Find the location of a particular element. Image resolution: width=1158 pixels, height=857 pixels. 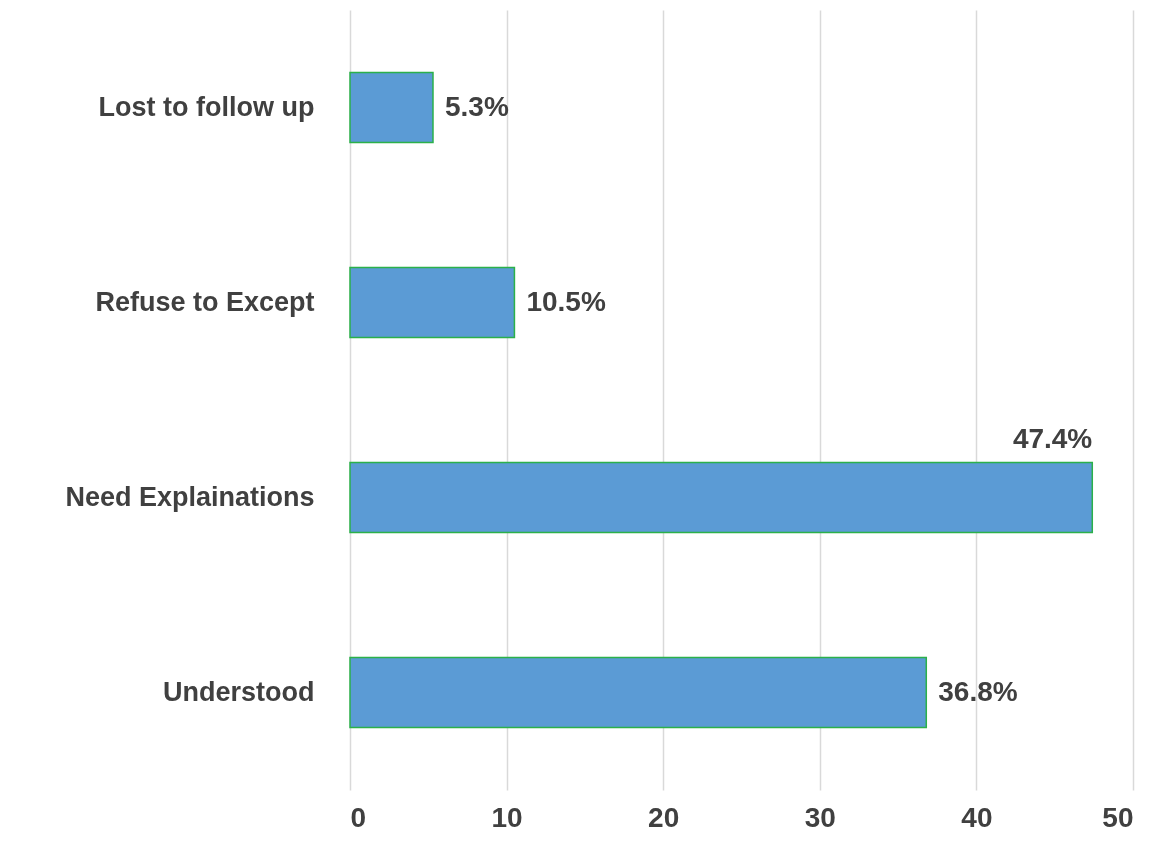

x-tick-label: 20 is located at coordinates (664, 817).